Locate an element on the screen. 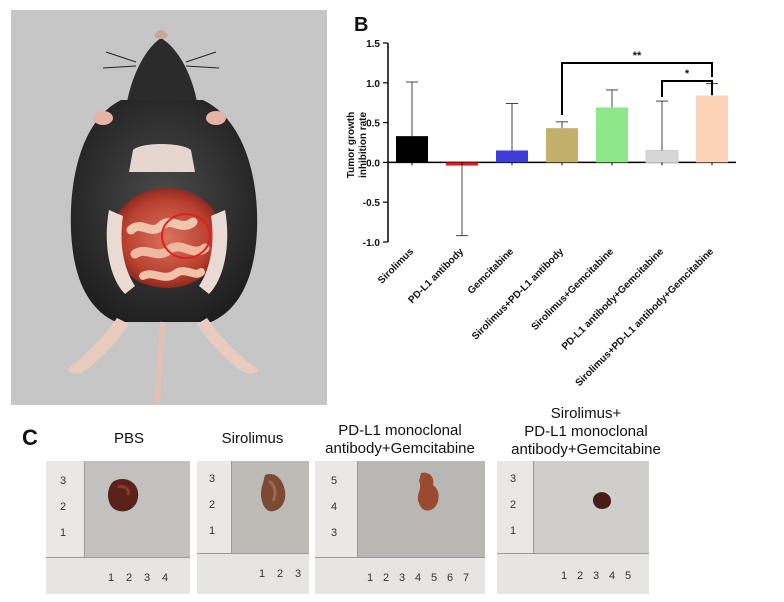 The image size is (784, 602). group-title-sirolimus: Sirolimus is located at coordinates (252, 439).